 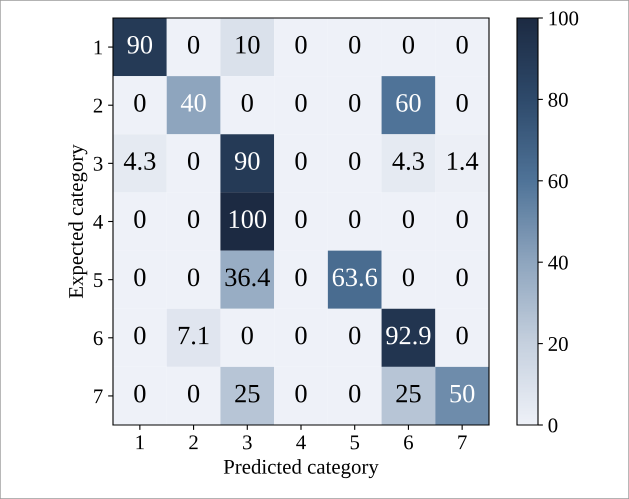 What do you see at coordinates (558, 344) in the screenshot?
I see `color-bar-label: 20` at bounding box center [558, 344].